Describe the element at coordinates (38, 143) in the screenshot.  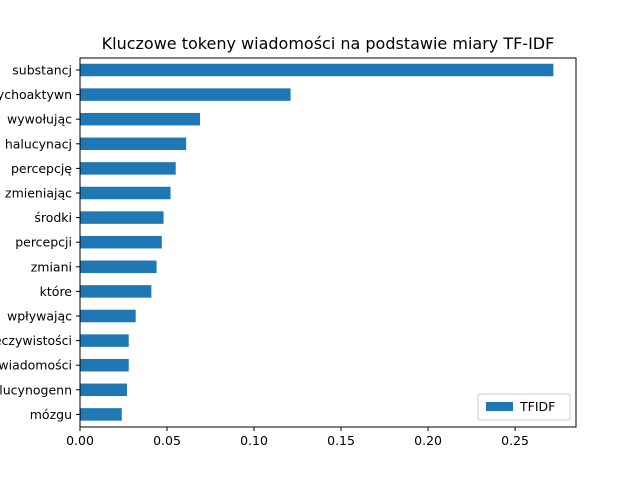
I see `y-tick-label: halucynacj` at that location.